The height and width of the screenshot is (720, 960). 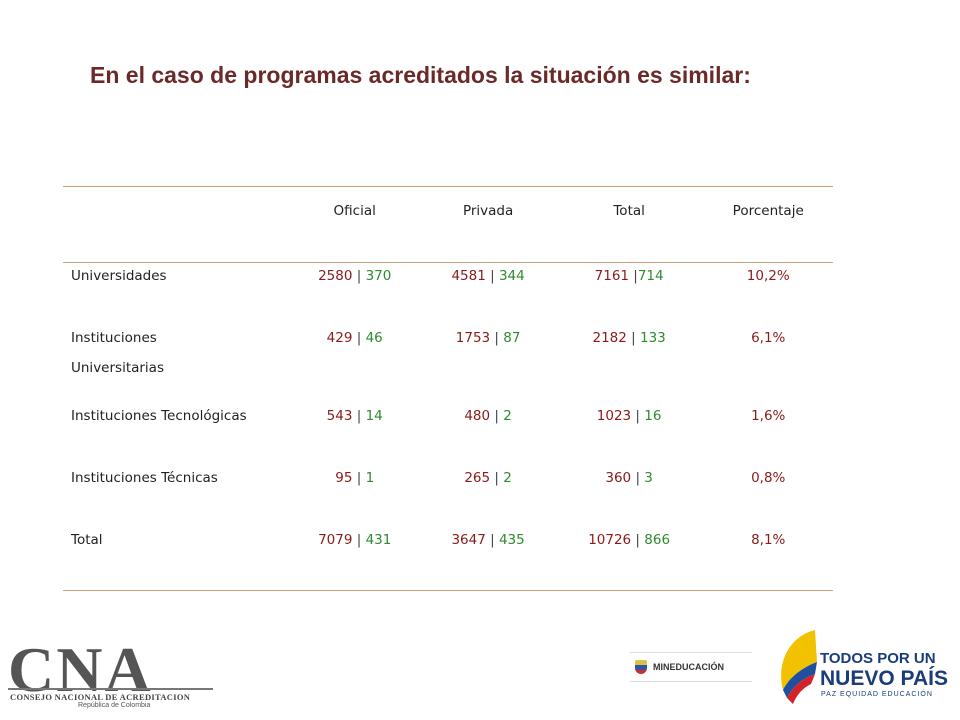 I want to click on cell-total-programs: 10726, so click(x=610, y=540).